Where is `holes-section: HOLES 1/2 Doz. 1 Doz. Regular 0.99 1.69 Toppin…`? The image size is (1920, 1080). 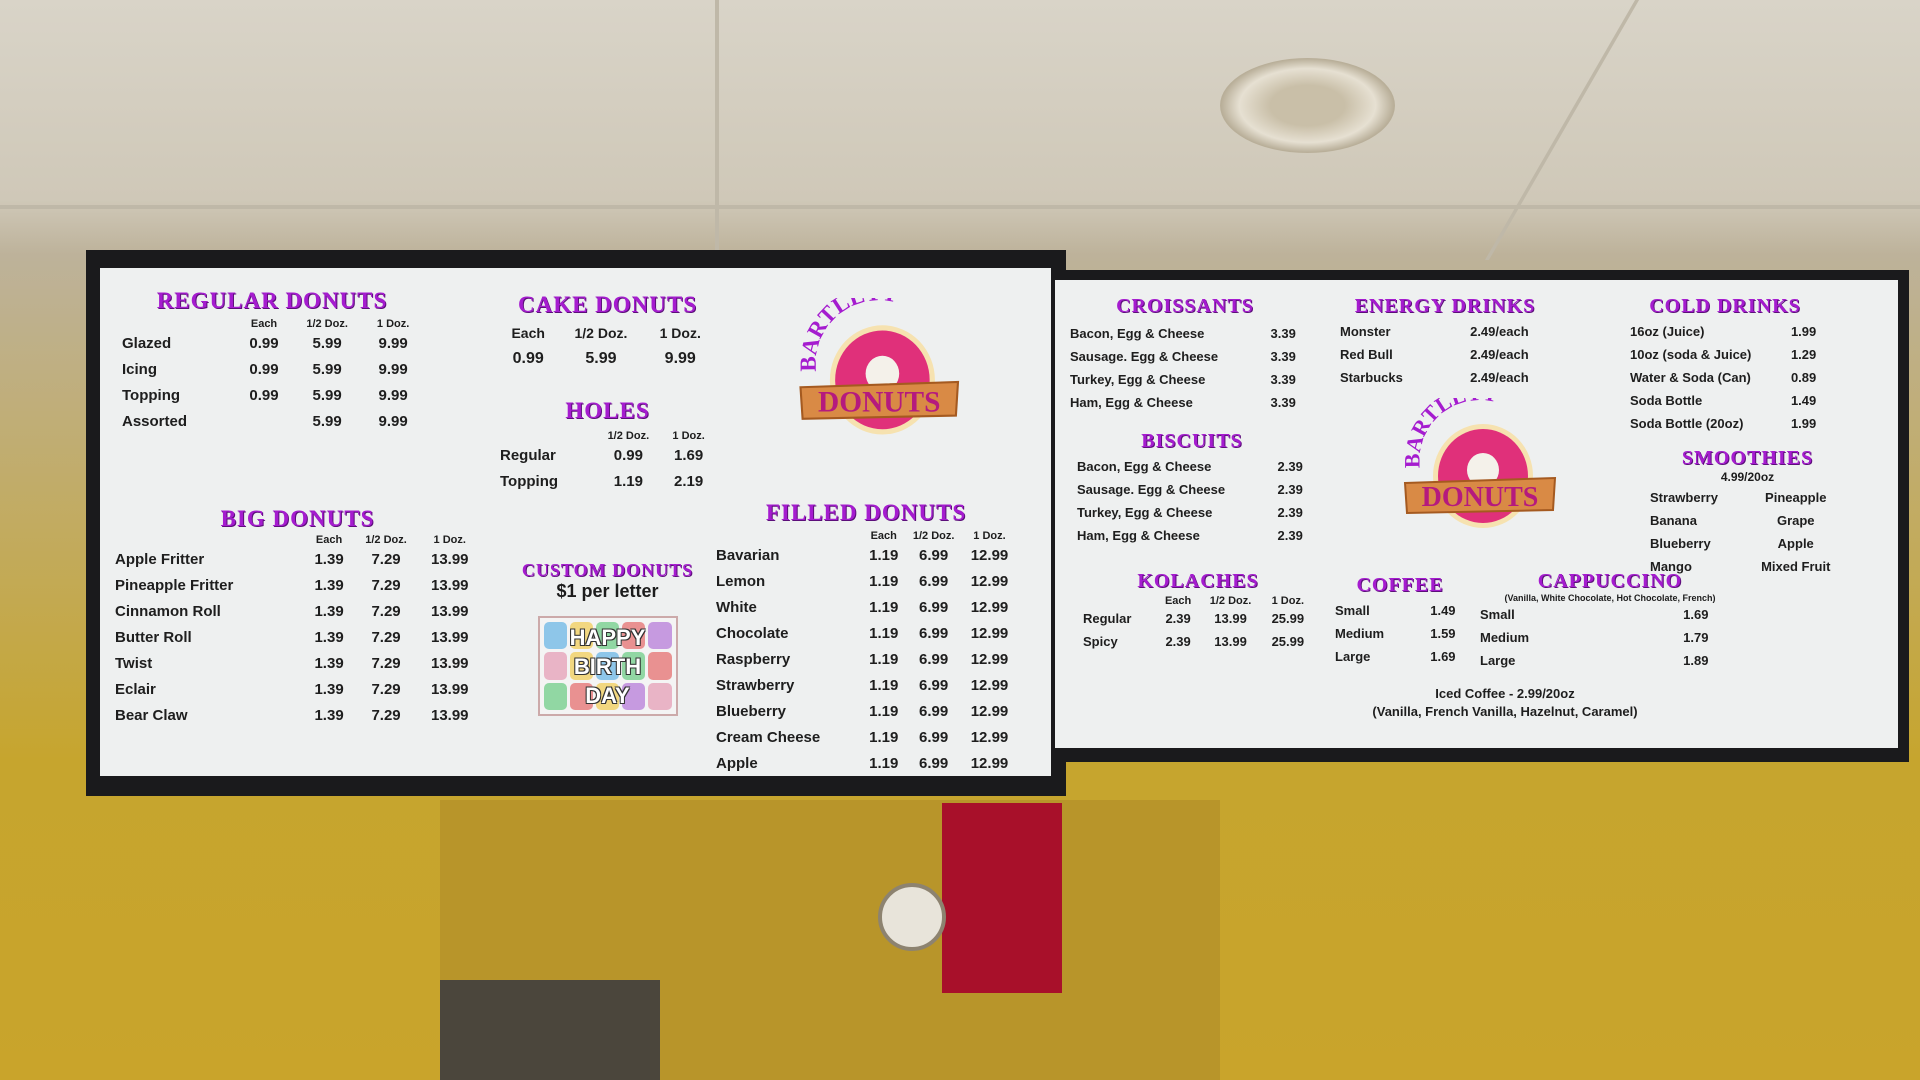
holes-section: HOLES 1/2 Doz. 1 Doz. Regular 0.99 1.69 Toppin… is located at coordinates (607, 446).